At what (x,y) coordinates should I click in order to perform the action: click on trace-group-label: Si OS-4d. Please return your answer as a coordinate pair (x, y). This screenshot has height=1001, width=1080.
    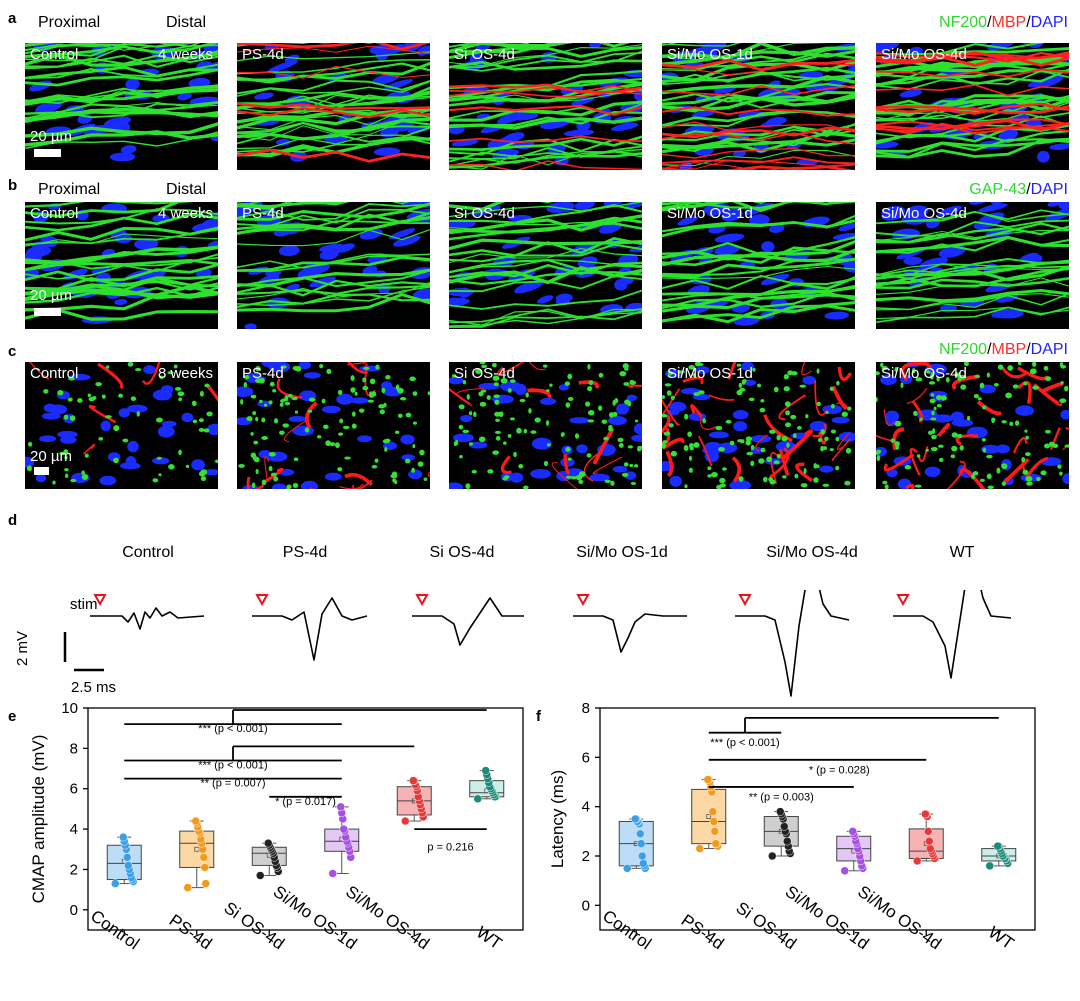
    Looking at the image, I should click on (462, 552).